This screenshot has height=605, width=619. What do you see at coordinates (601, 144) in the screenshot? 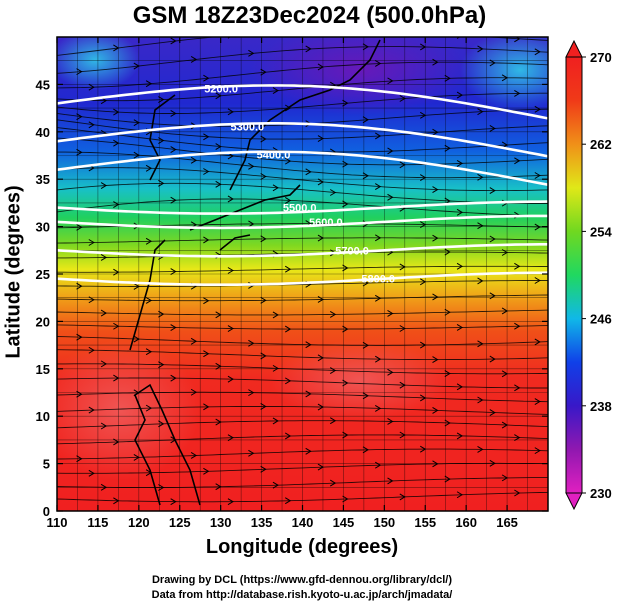
I see `colorbar-label: 262` at bounding box center [601, 144].